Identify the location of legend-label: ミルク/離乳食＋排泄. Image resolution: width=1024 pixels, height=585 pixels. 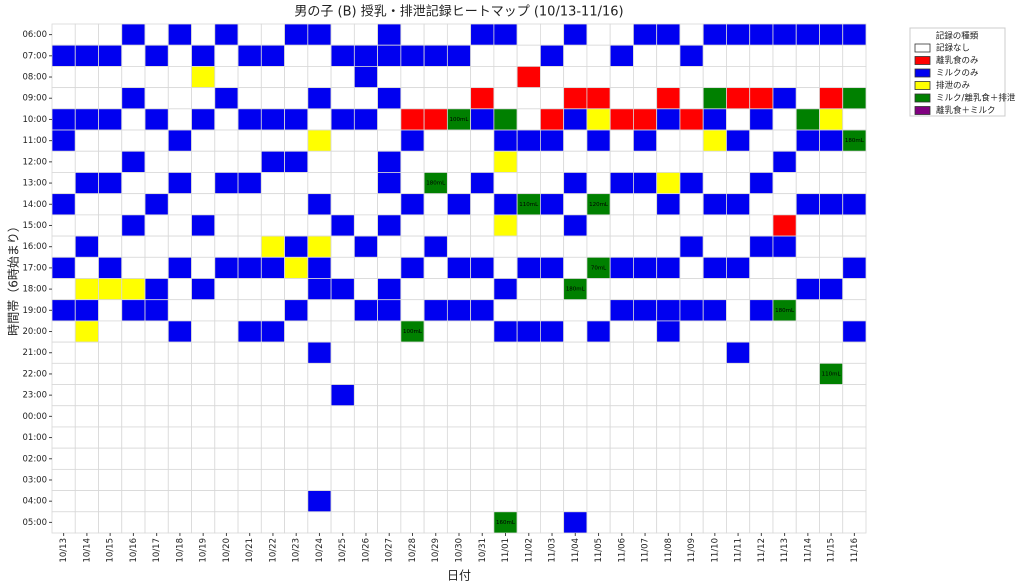
(976, 98).